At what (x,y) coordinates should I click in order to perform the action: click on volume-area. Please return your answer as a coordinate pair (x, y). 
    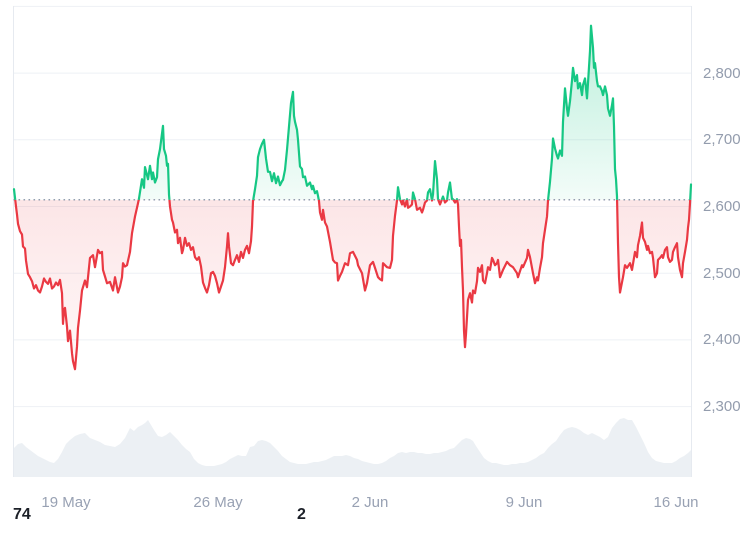
    Looking at the image, I should click on (352, 447).